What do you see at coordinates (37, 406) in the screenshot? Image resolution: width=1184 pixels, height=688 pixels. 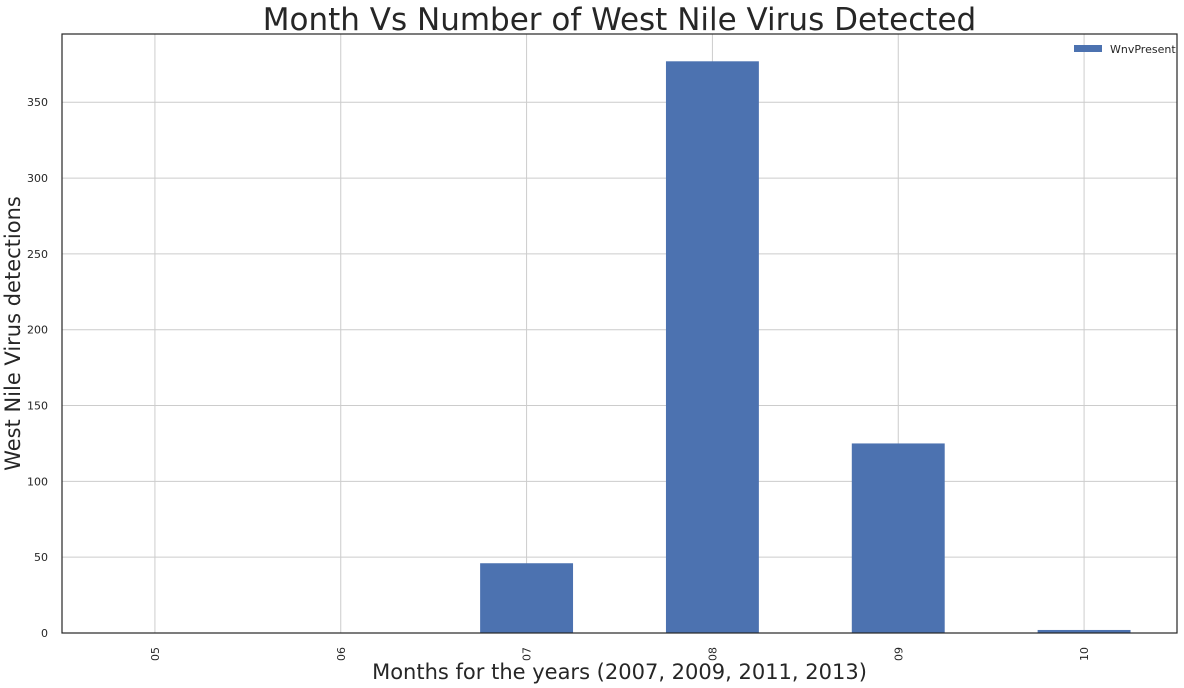 I see `y-tick-label: 150` at bounding box center [37, 406].